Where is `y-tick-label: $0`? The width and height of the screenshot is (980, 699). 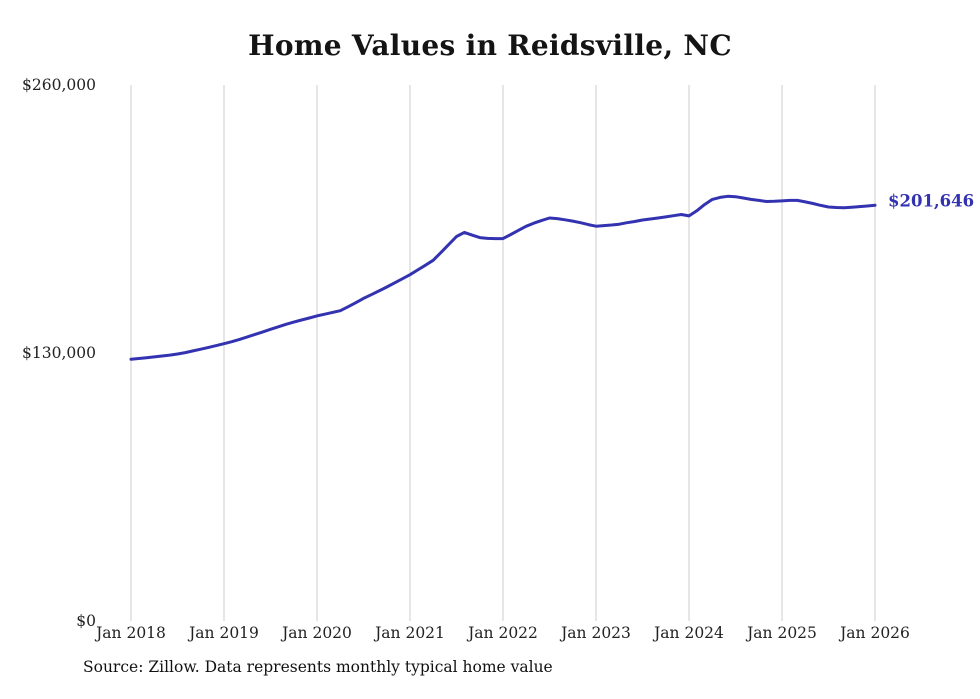
y-tick-label: $0 is located at coordinates (86, 621).